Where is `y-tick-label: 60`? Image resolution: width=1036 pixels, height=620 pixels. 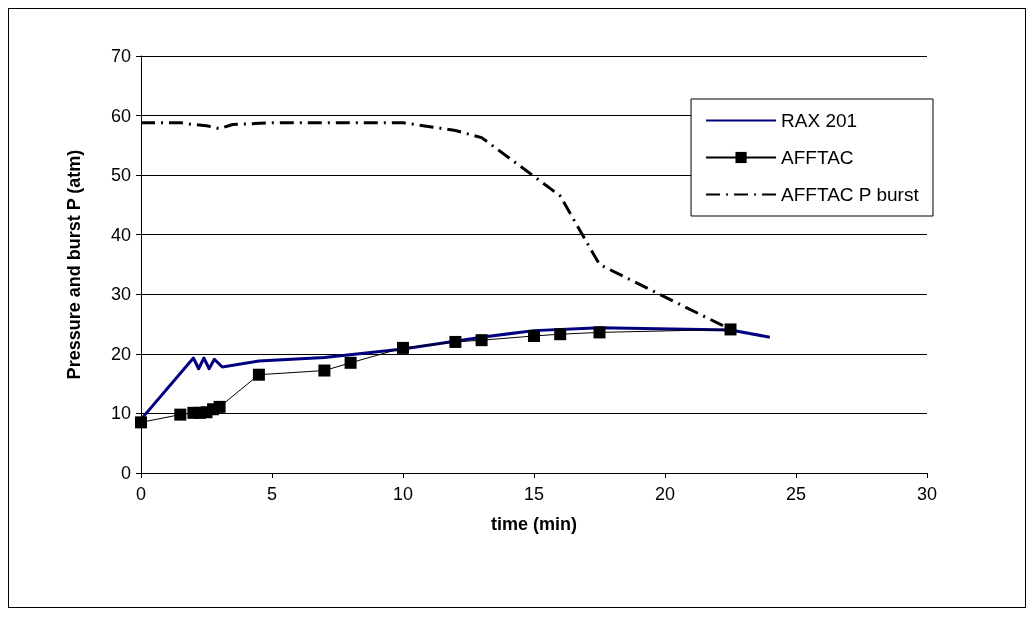
y-tick-label: 60 is located at coordinates (120, 115).